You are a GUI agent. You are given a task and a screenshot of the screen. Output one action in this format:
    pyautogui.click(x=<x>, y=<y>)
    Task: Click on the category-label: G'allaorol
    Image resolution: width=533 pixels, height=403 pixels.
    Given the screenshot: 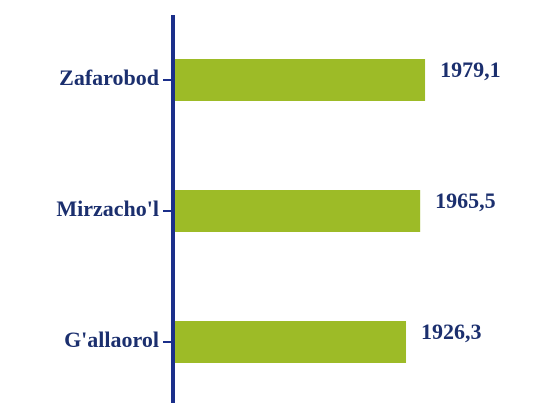 What is the action you would take?
    pyautogui.click(x=111, y=339)
    